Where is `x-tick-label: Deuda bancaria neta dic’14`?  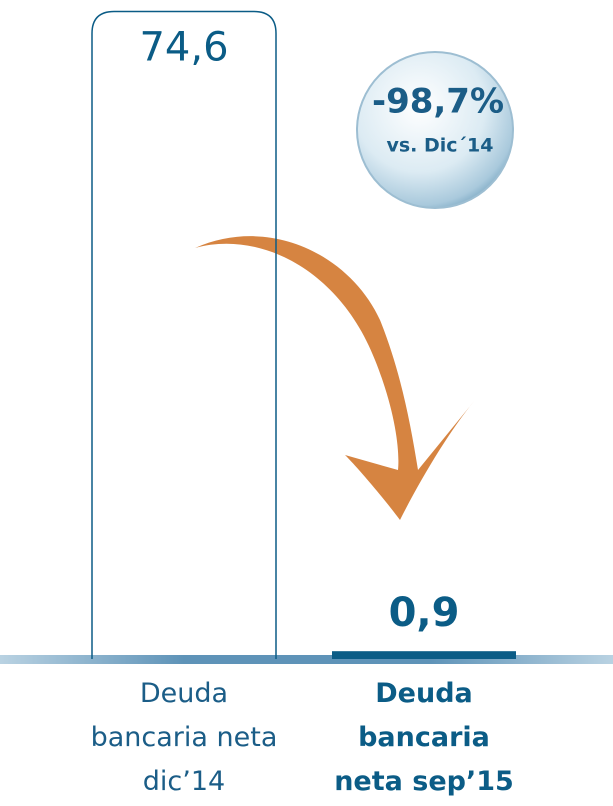
x-tick-label: Deuda bancaria neta dic’14 is located at coordinates (184, 737).